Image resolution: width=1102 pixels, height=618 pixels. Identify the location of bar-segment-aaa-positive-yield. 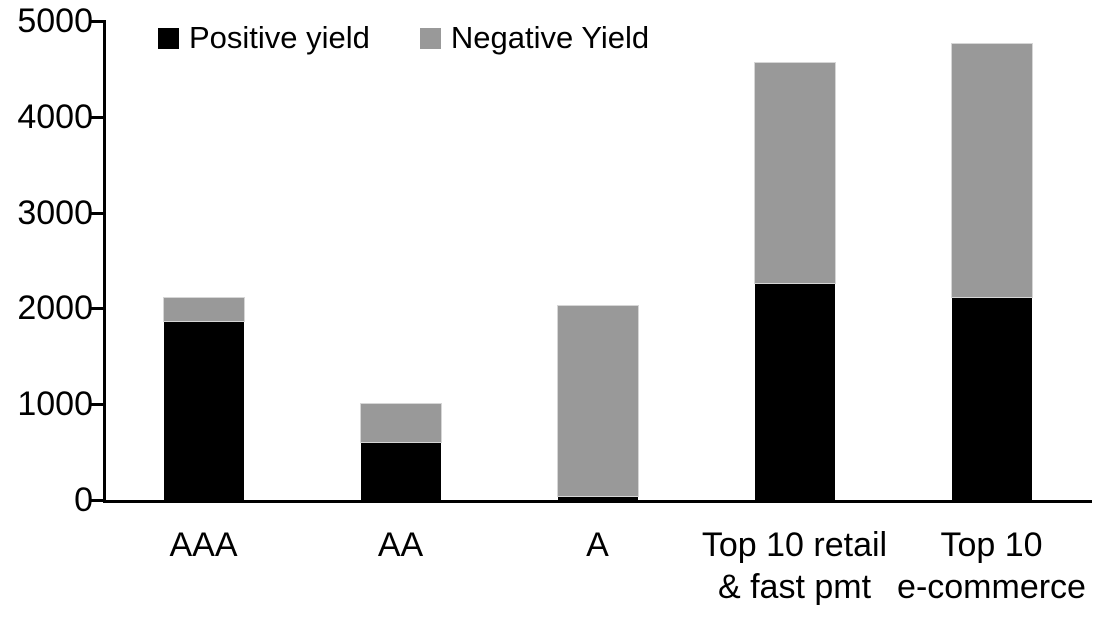
(203, 410).